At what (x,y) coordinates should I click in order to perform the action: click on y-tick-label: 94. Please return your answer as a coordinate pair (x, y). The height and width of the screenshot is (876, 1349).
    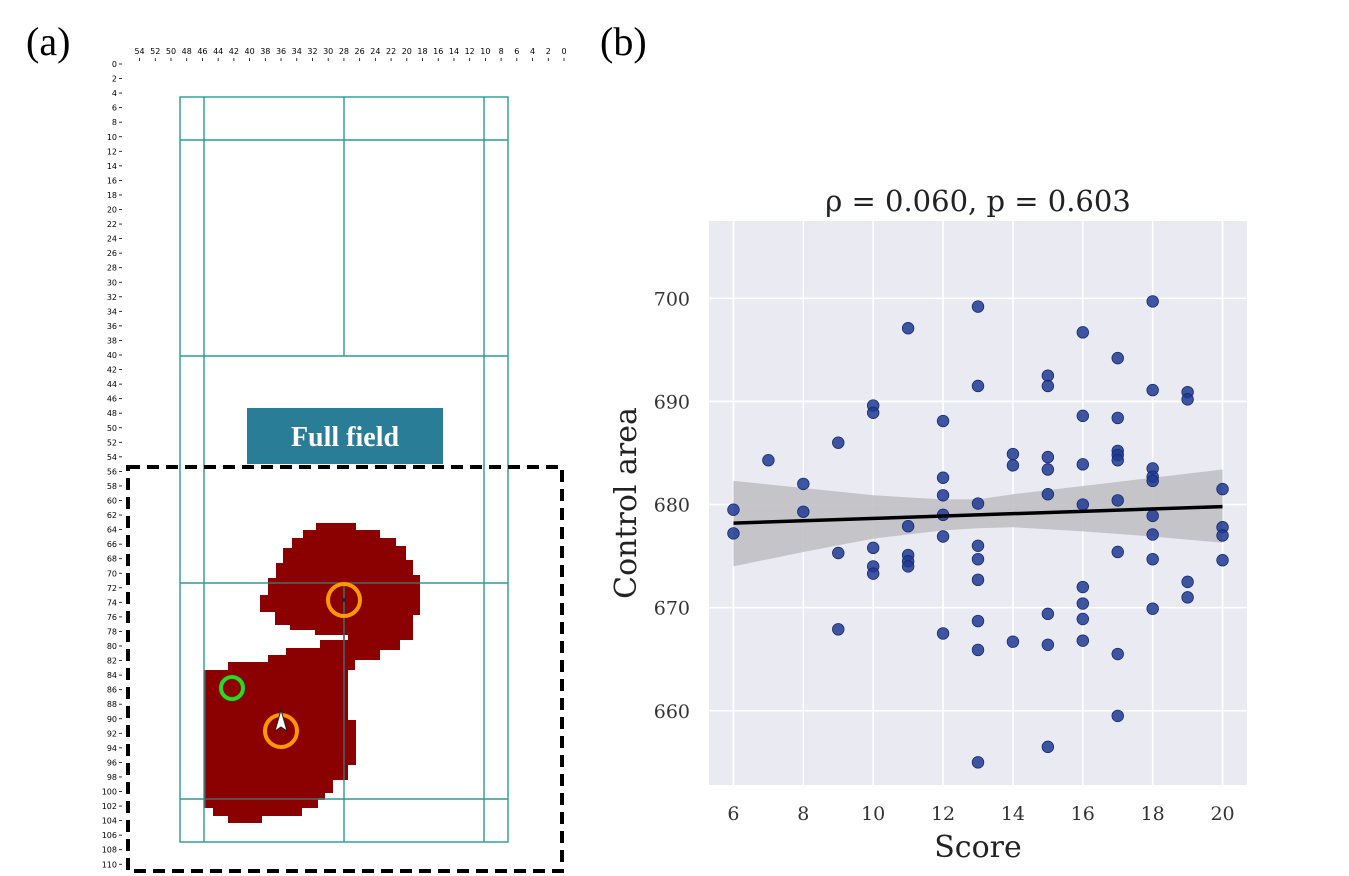
    Looking at the image, I should click on (112, 748).